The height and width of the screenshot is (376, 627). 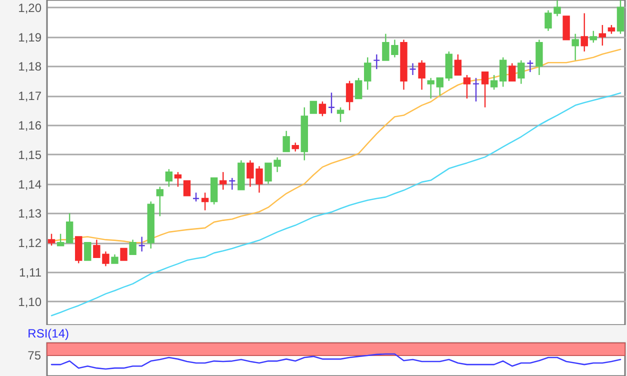 I want to click on y-tick-label: 1,11, so click(x=30, y=273).